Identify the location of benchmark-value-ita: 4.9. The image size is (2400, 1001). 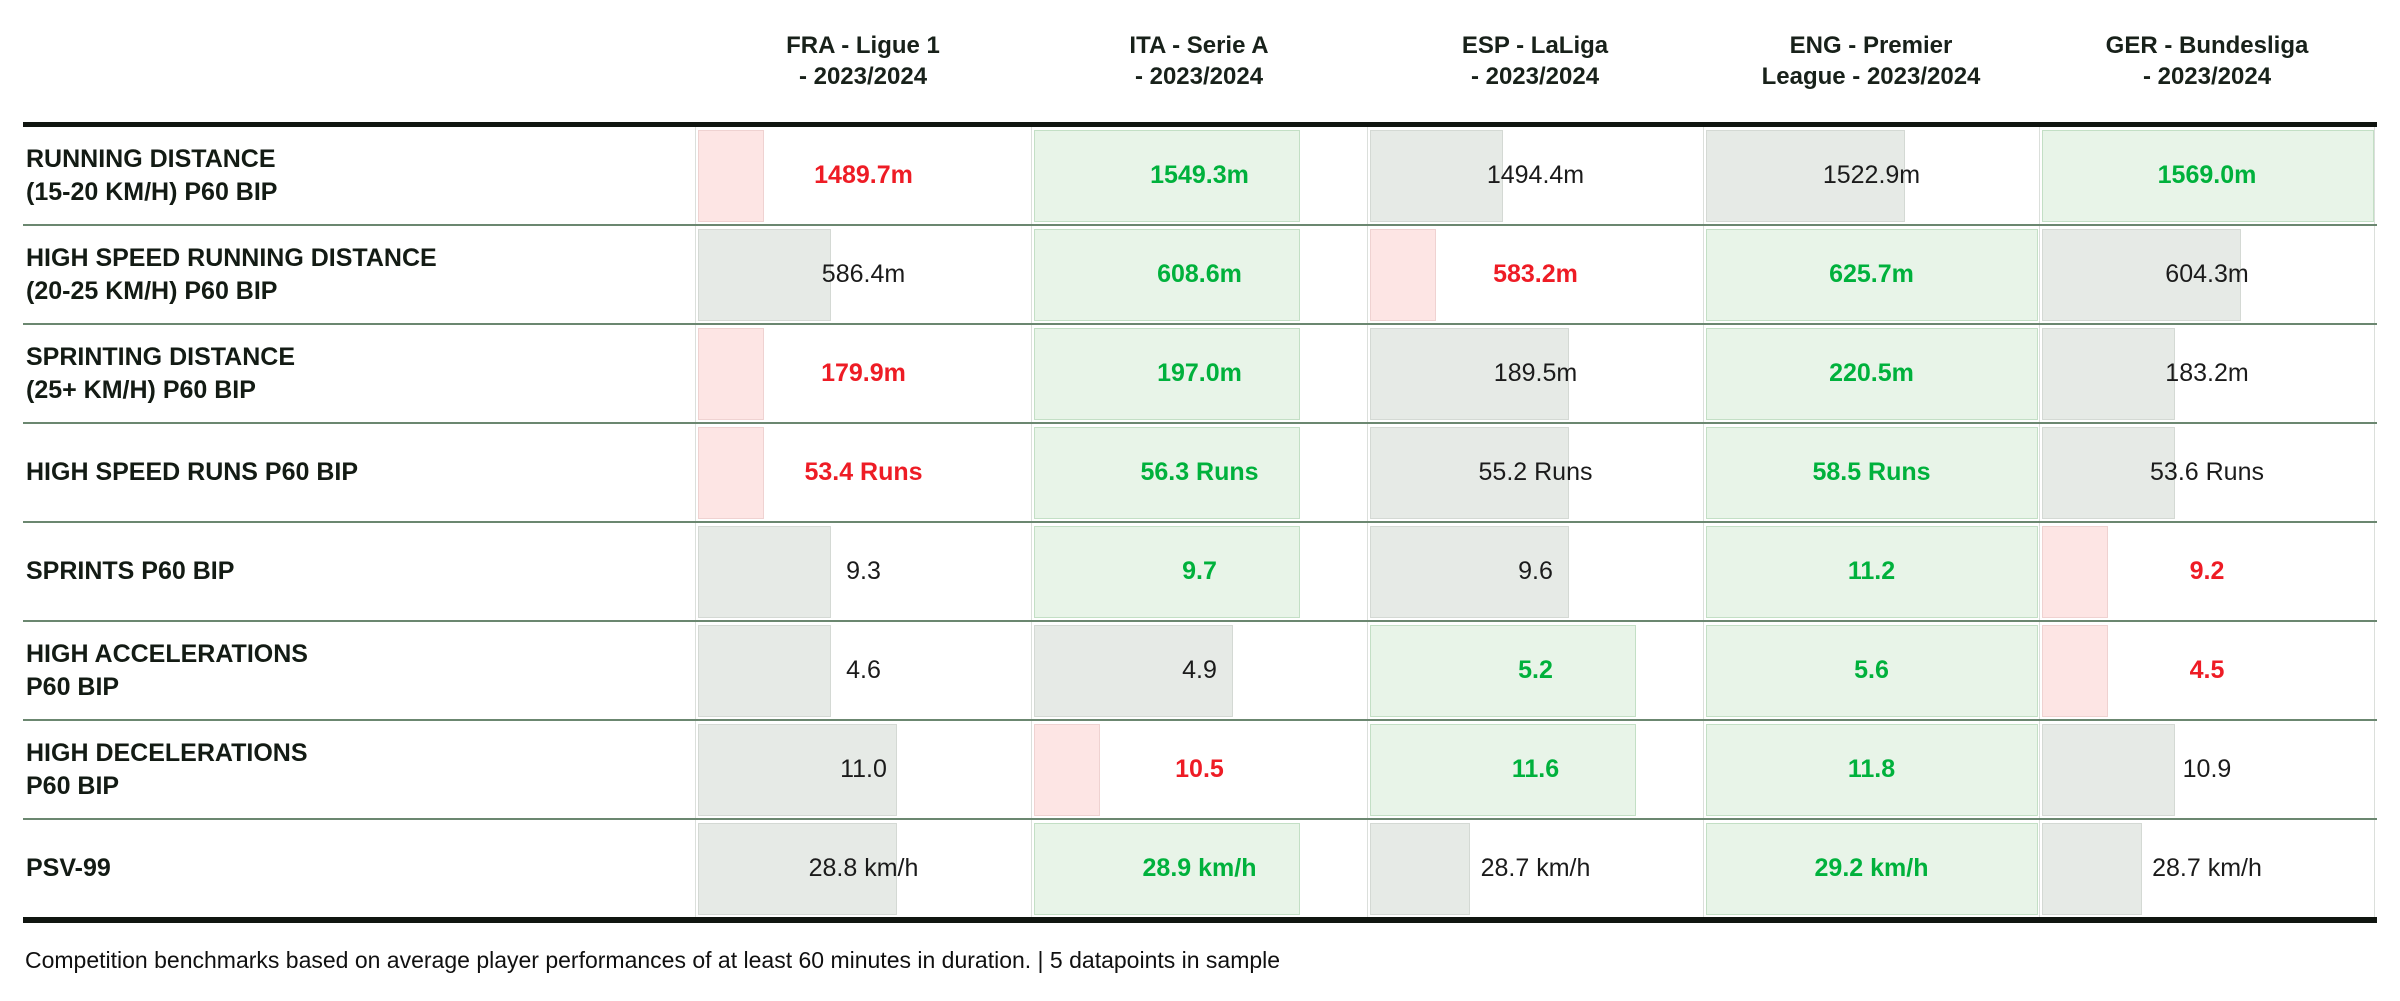
(1199, 670).